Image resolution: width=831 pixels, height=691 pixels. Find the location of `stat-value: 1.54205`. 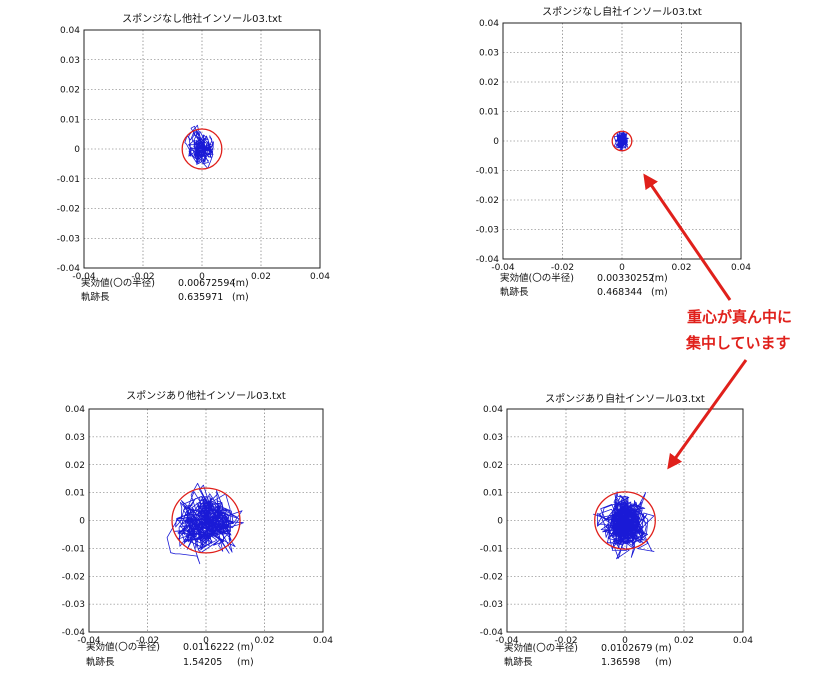

stat-value: 1.54205 is located at coordinates (202, 662).